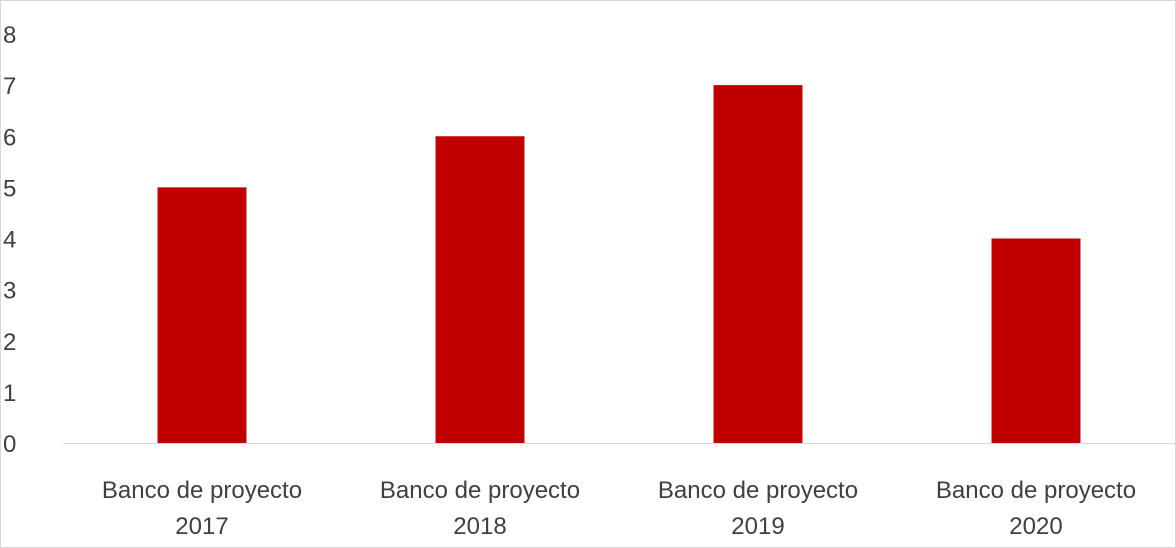 The width and height of the screenshot is (1176, 548). Describe the element at coordinates (9, 342) in the screenshot. I see `y-tick-label: 2` at that location.